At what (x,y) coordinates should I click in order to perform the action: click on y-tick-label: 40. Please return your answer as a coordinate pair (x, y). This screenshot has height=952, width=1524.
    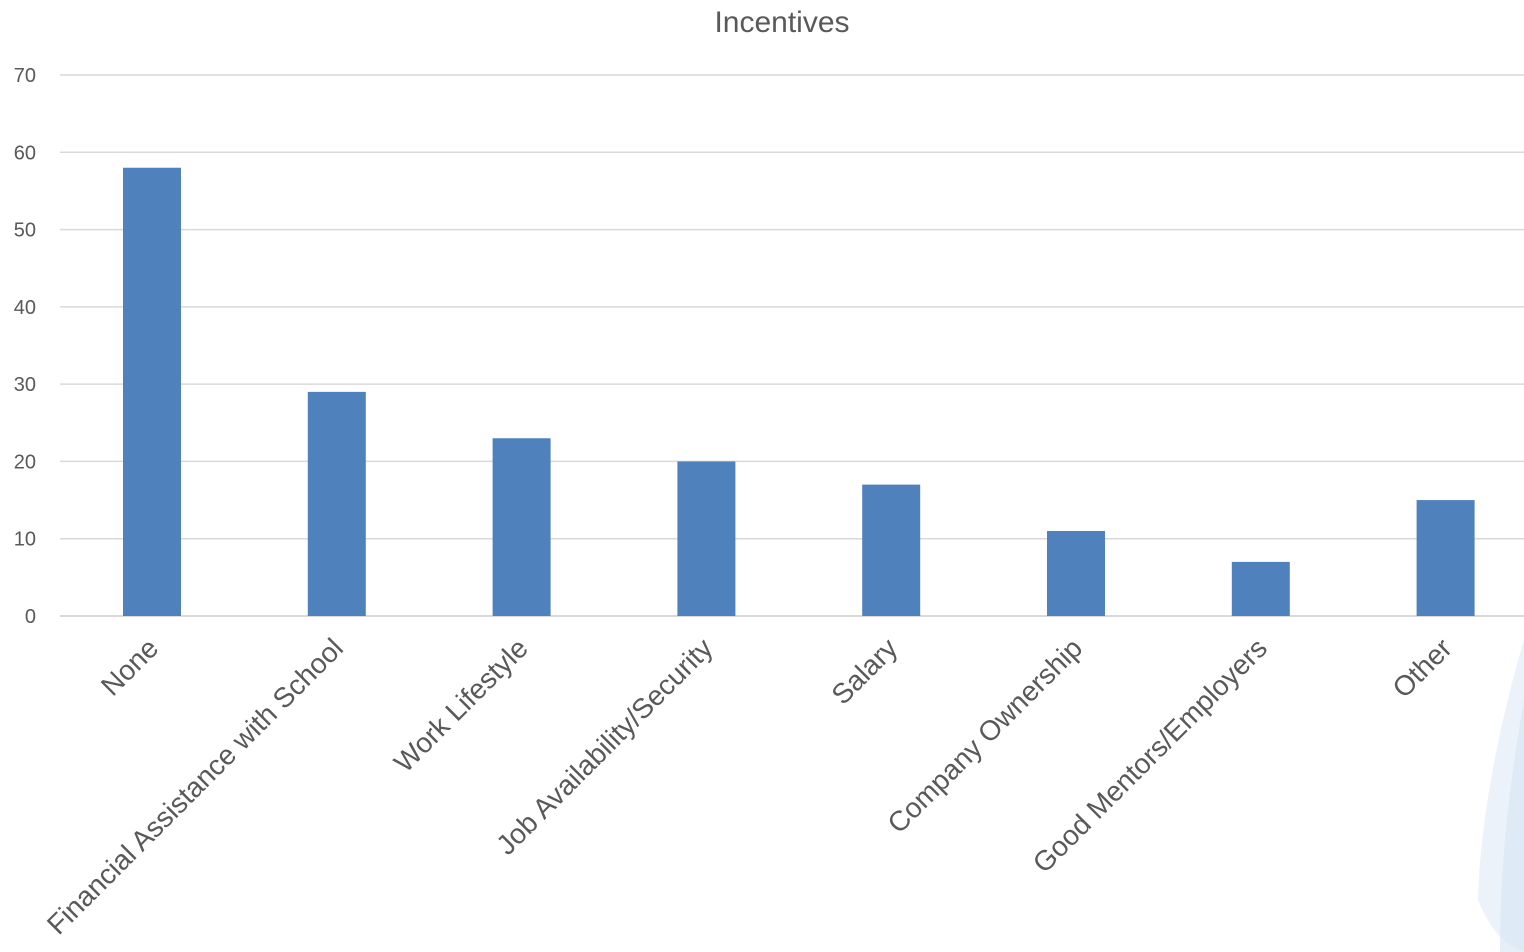
    Looking at the image, I should click on (25, 308).